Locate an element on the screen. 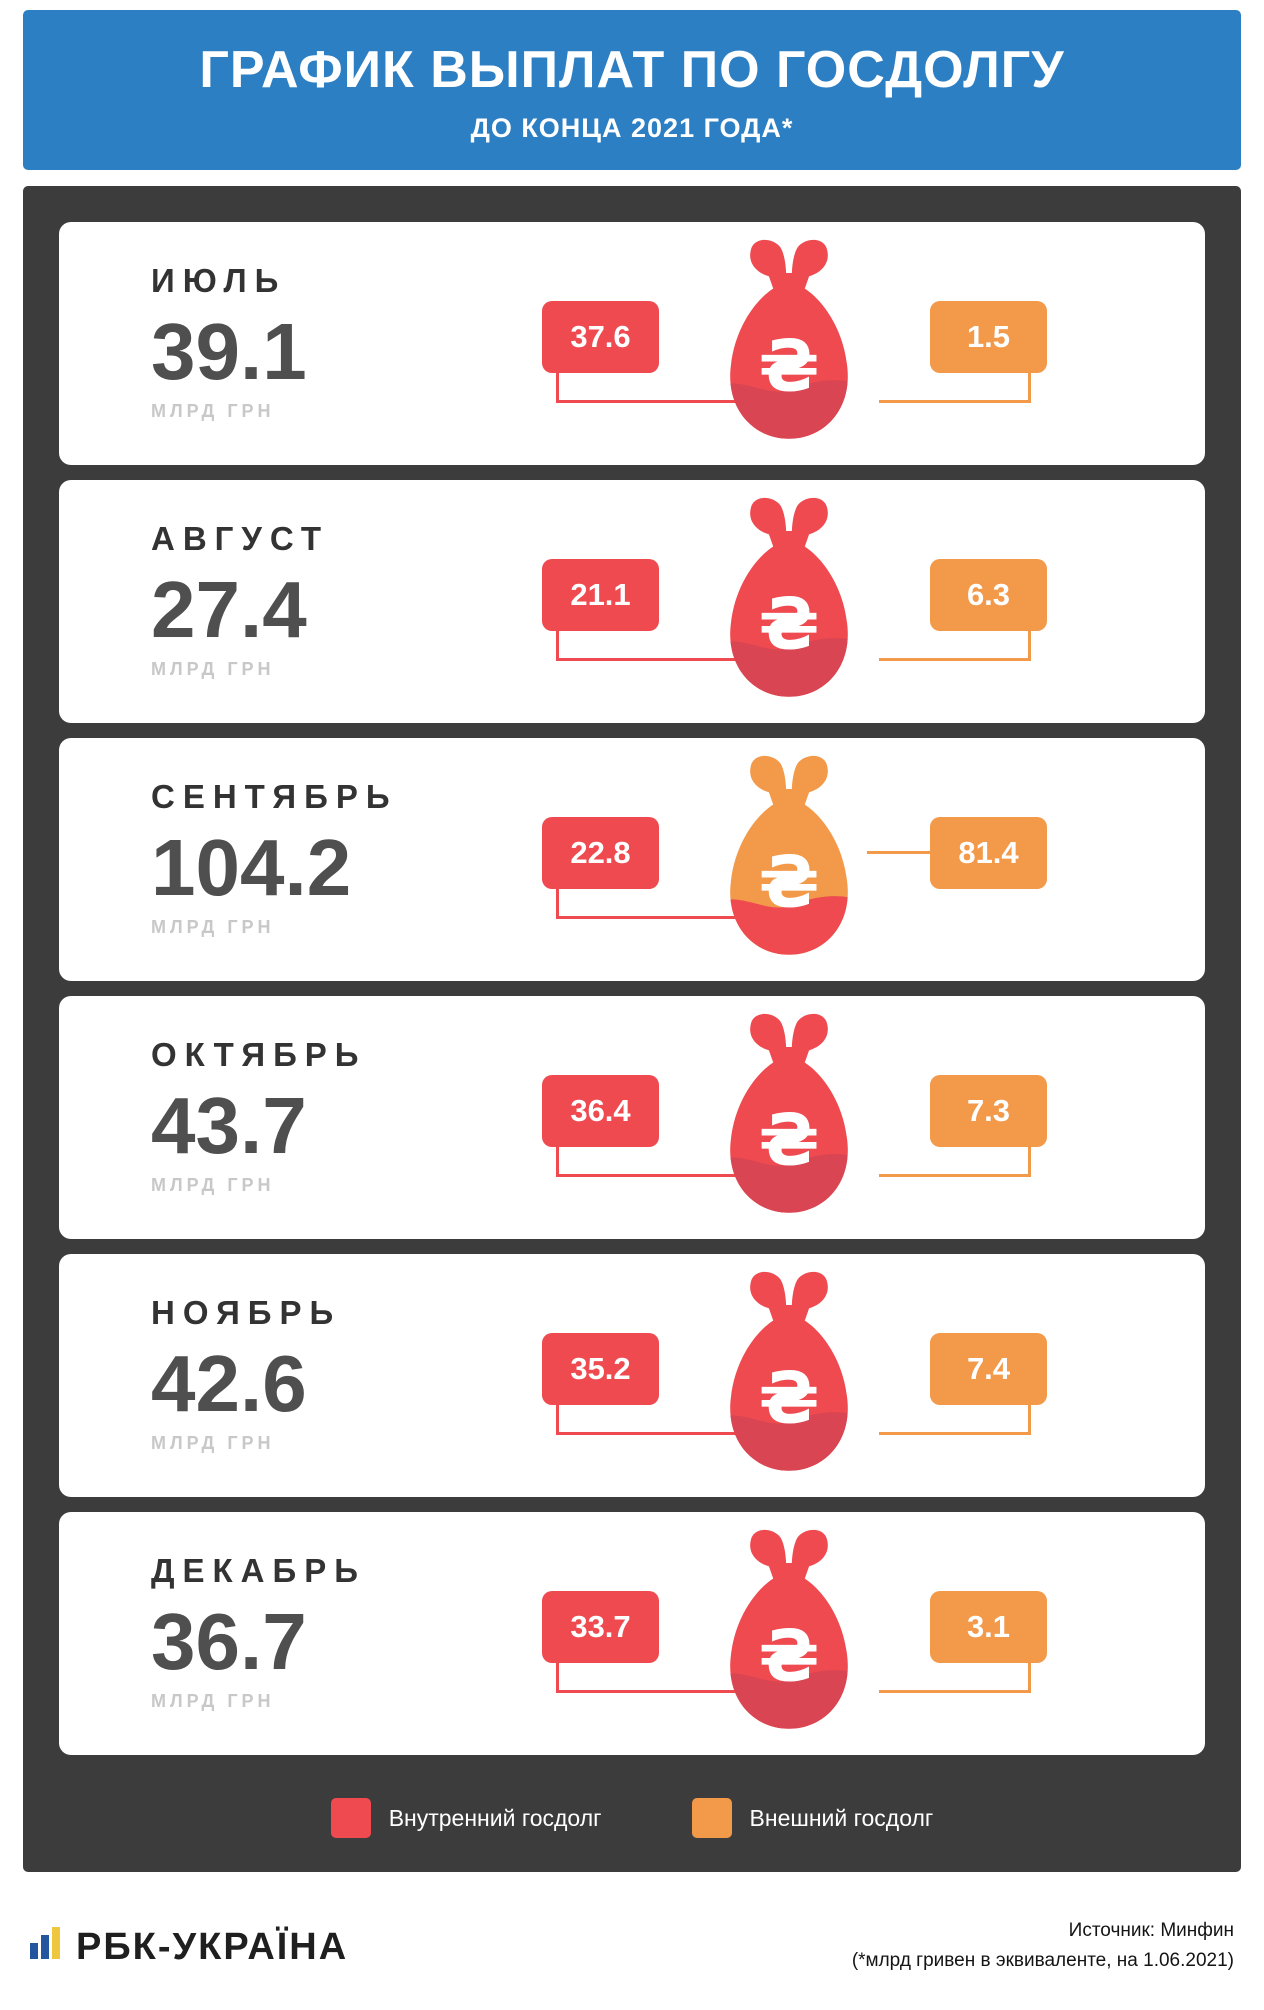 Image resolution: width=1264 pixels, height=2010 pixels. brand-logo: РБК-УКРАЇНА is located at coordinates (188, 1945).